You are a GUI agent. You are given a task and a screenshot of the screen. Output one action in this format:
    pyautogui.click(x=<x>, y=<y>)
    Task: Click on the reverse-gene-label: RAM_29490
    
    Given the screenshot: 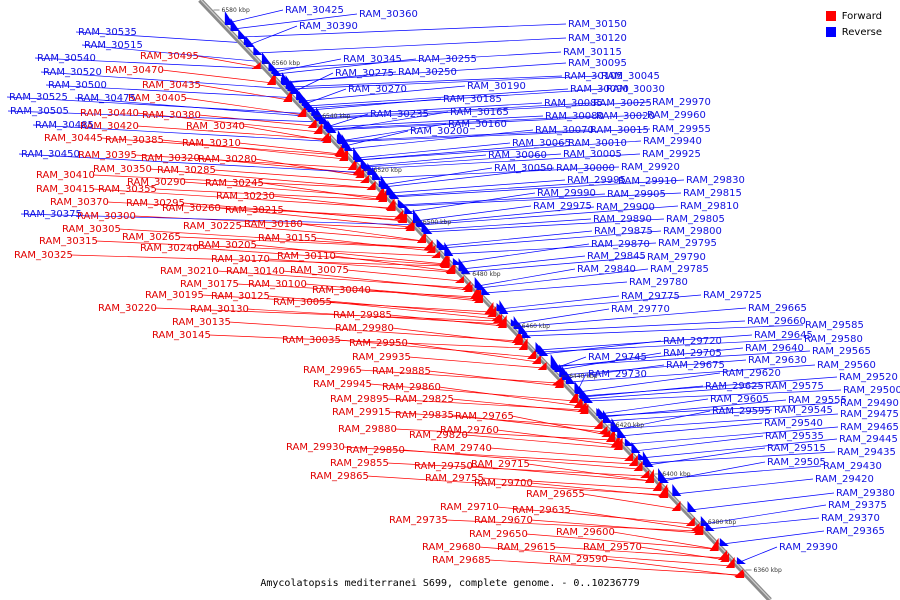 What is the action you would take?
    pyautogui.click(x=869, y=403)
    